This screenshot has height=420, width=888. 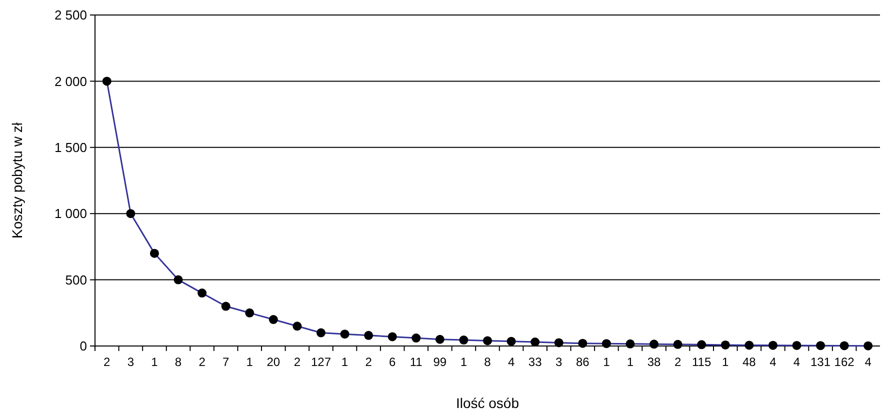 I want to click on x-tick-label: 7, so click(x=226, y=362).